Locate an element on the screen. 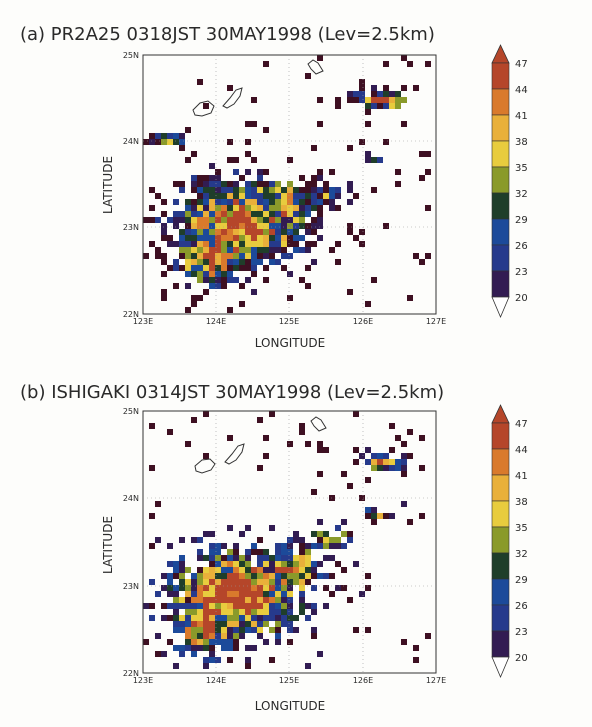  panel-a-title: (a) PR2A25 0318JST 30MAY1998 (Lev=2.5km) is located at coordinates (227, 34).